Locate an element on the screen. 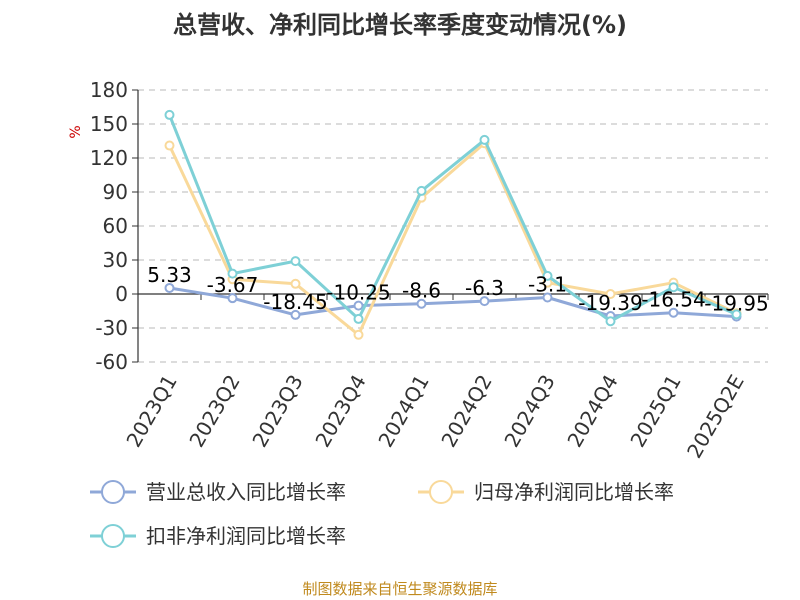 The height and width of the screenshot is (600, 800). x-tick-label: 2025Q2E is located at coordinates (715, 417).